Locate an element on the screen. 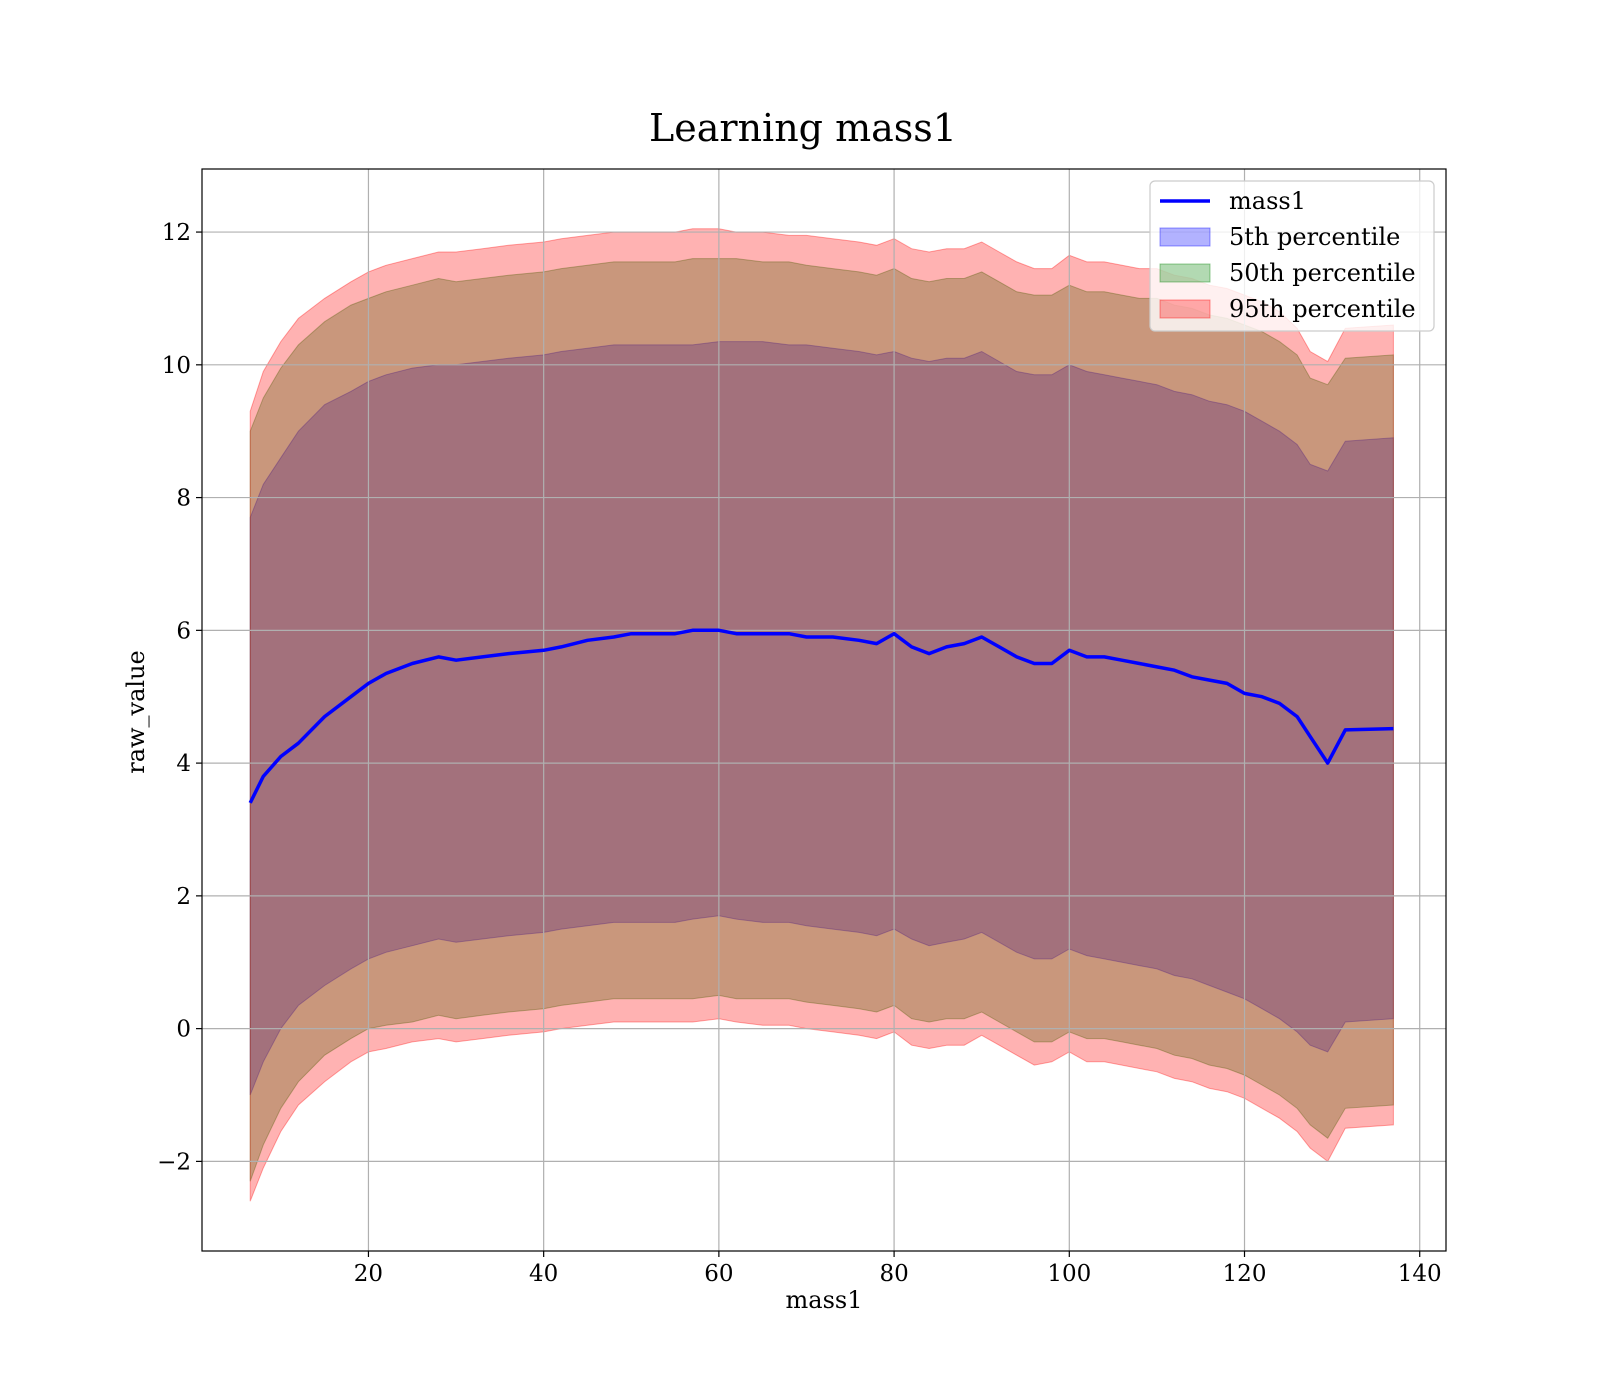 The image size is (1600, 1400). chart-title: Learning mass1 is located at coordinates (803, 128).